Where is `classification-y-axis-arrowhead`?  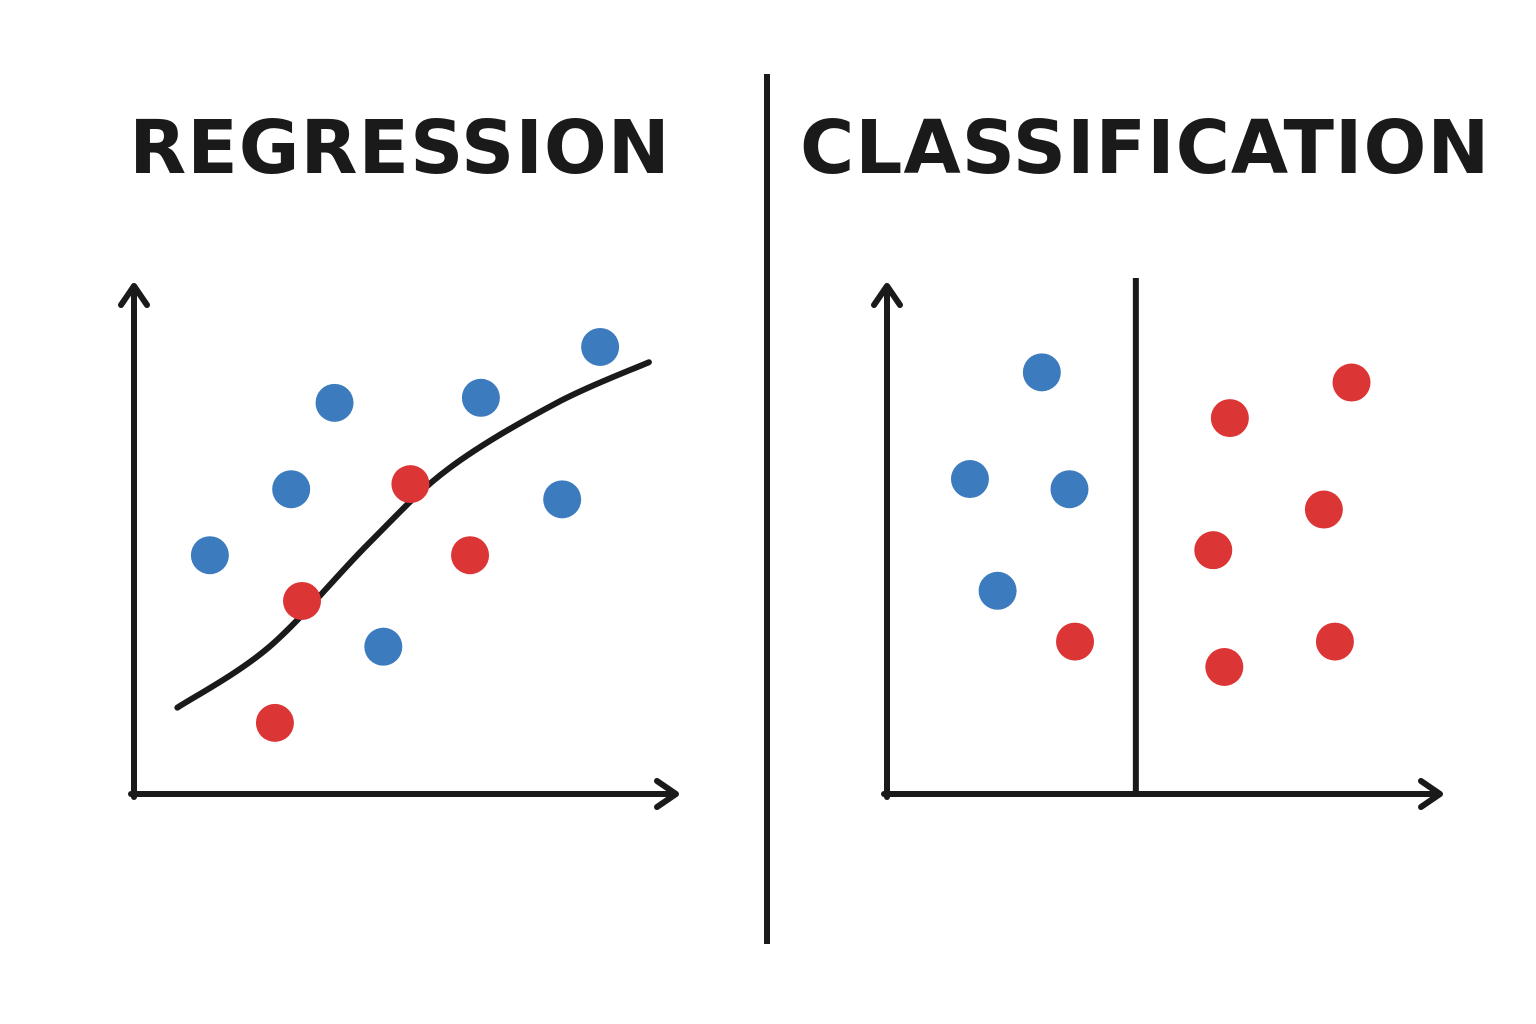 classification-y-axis-arrowhead is located at coordinates (887, 295).